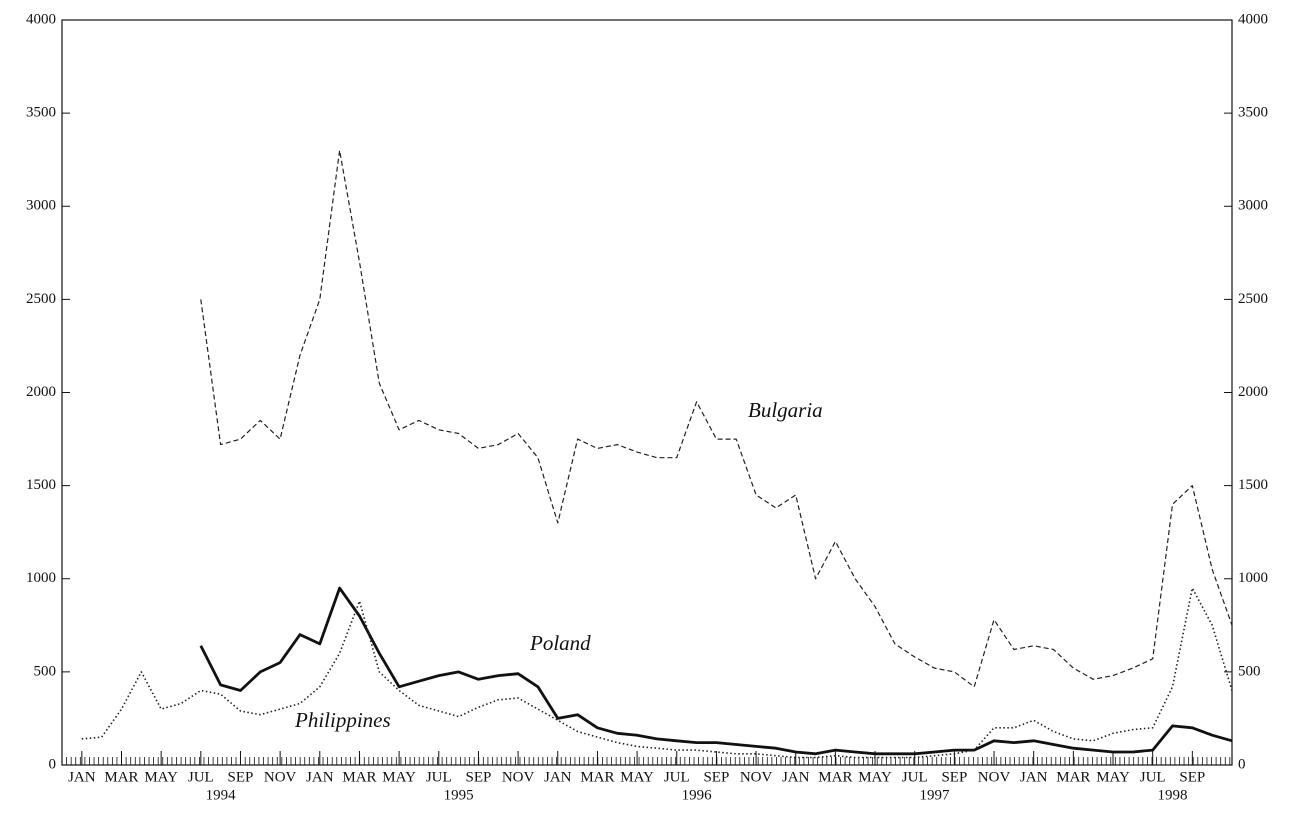  I want to click on y2-tick-label: 1500, so click(1253, 485).